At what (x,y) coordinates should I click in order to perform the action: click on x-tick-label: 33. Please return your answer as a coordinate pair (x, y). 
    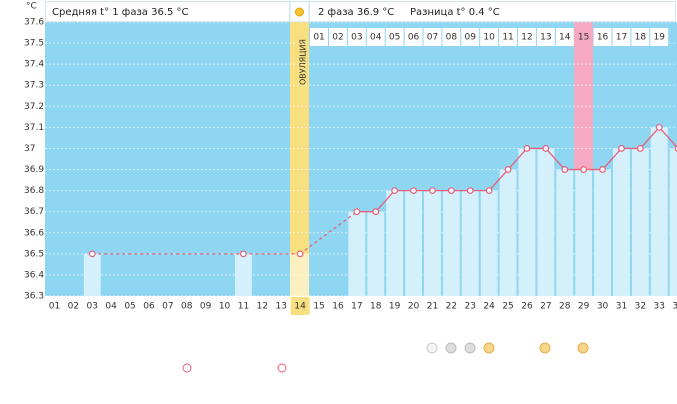
    Looking at the image, I should click on (659, 307).